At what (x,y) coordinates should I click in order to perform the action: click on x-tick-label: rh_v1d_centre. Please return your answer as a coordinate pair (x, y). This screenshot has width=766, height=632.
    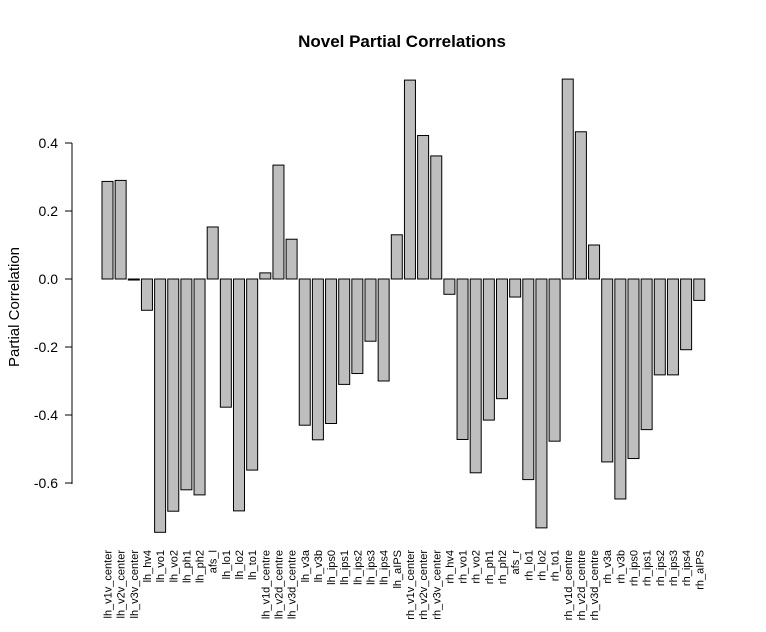
    Looking at the image, I should click on (569, 585).